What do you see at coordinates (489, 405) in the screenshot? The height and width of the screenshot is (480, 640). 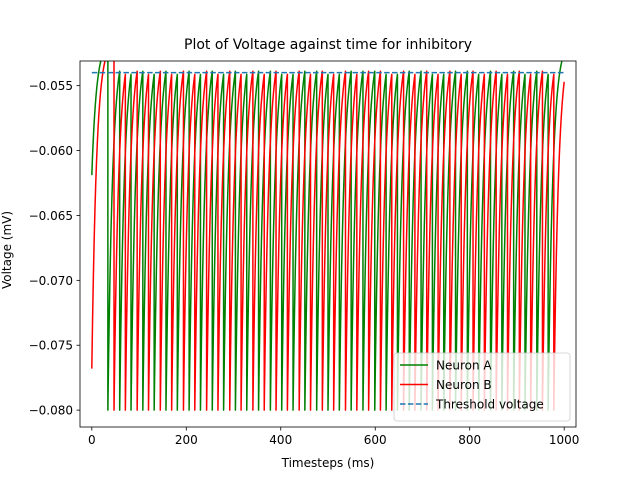 I see `legend-label-threshold-voltage: Threshold voltage` at bounding box center [489, 405].